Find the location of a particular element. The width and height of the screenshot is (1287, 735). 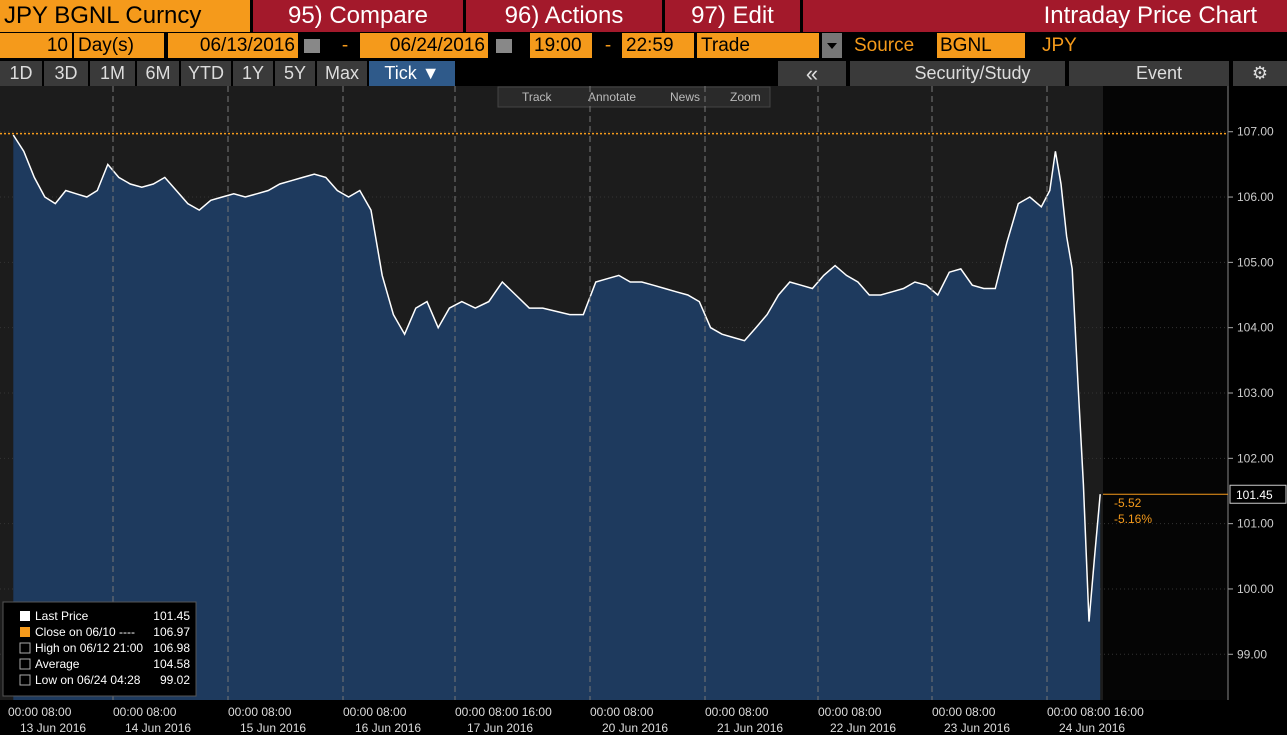

axis-background is located at coordinates (1257, 393).